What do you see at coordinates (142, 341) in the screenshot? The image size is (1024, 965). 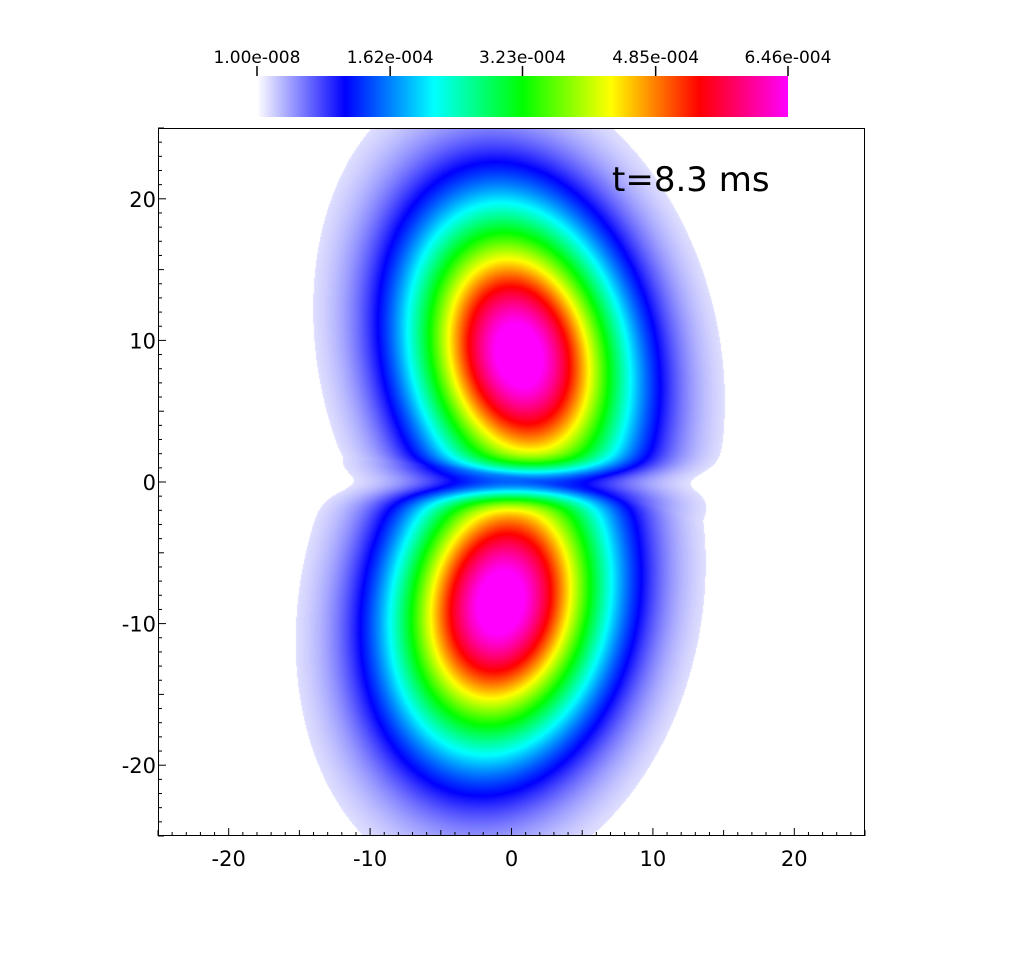 I see `y-tick-label: 10` at bounding box center [142, 341].